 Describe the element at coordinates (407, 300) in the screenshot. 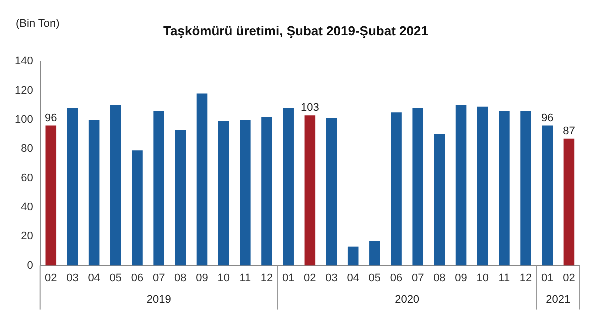

I see `text: 2020` at that location.